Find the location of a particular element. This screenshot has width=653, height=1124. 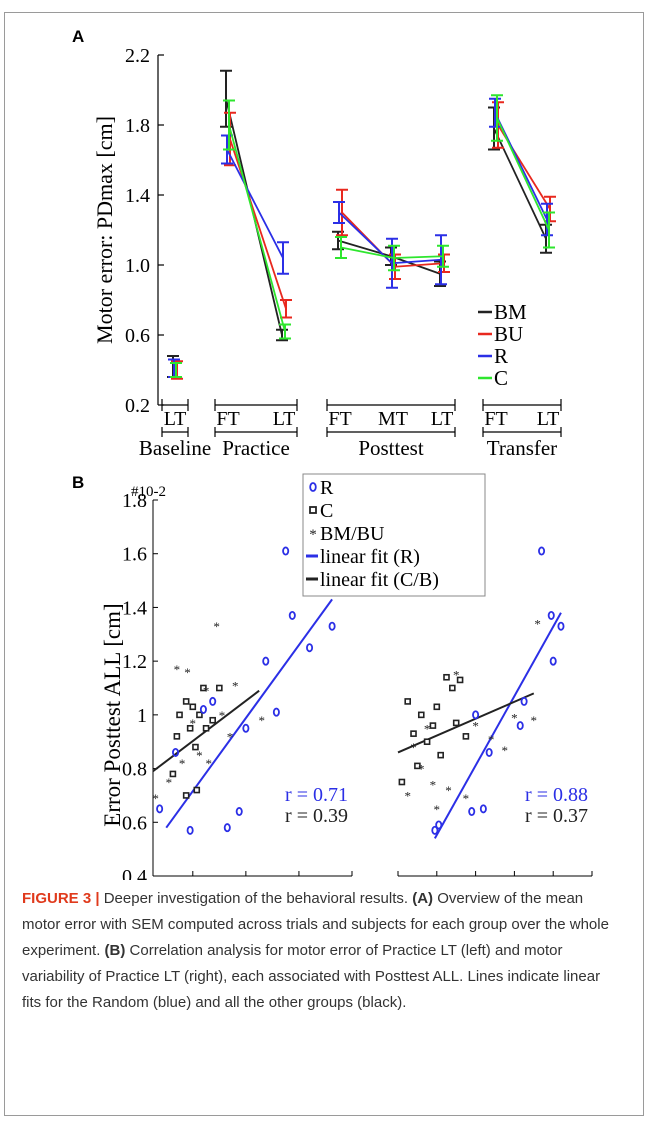

left-y-tick-label: 1.4 is located at coordinates (134, 608).